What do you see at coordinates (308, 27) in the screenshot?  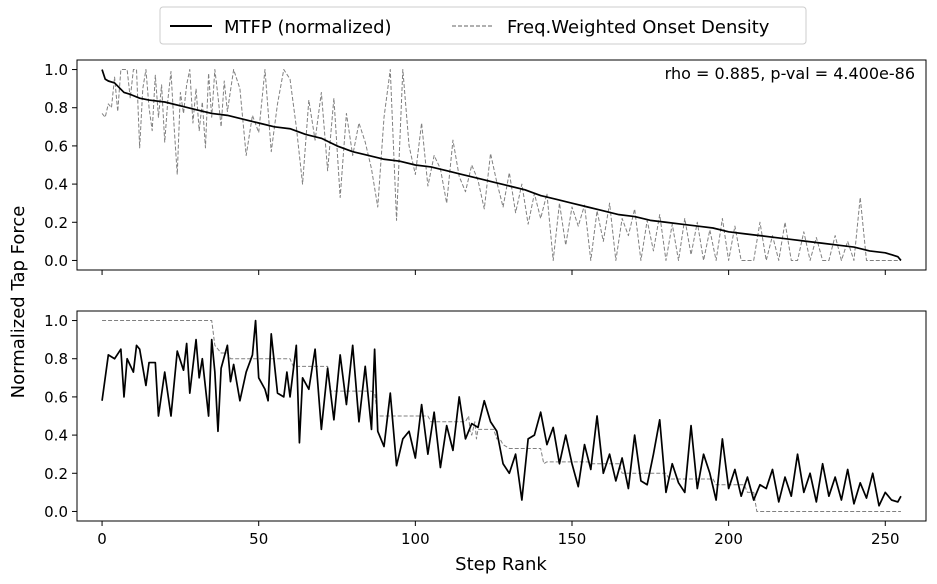 I see `legend-label-mtfp: MTFP (normalized)` at bounding box center [308, 27].